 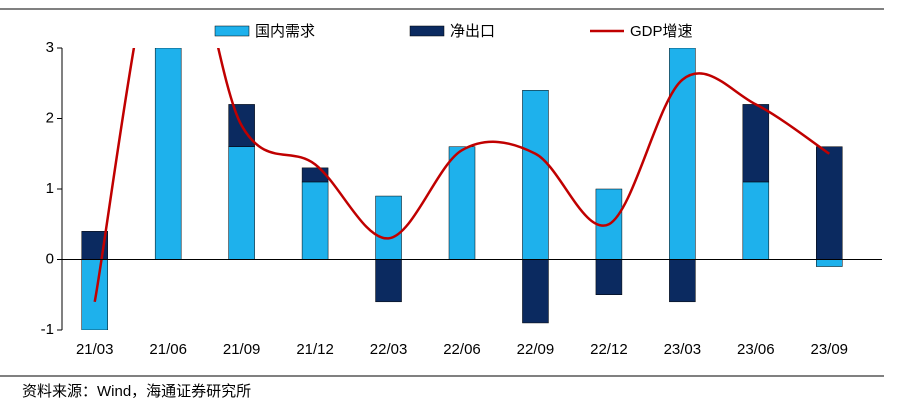 I want to click on x-tick-label: 22/03, so click(x=389, y=349).